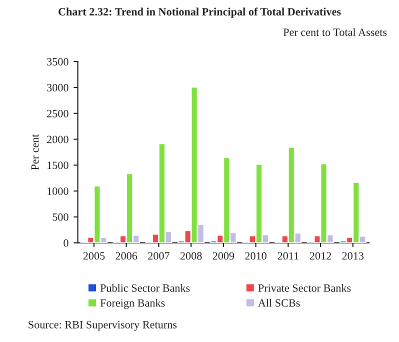 Image resolution: width=399 pixels, height=342 pixels. Describe the element at coordinates (58, 166) in the screenshot. I see `y-tick-label: 1500` at that location.